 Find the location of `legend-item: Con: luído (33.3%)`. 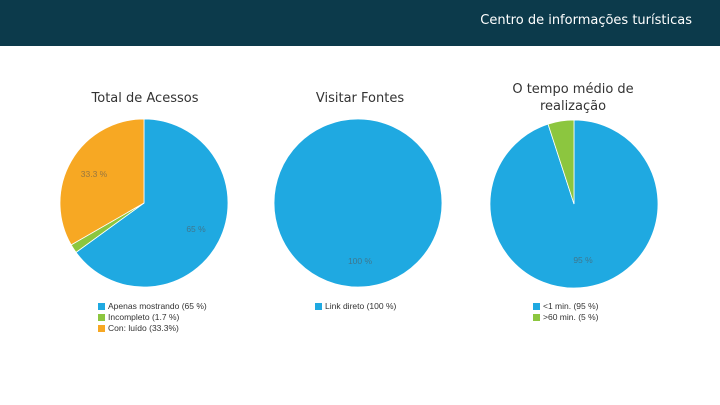

legend-item: Con: luído (33.3%) is located at coordinates (152, 328).